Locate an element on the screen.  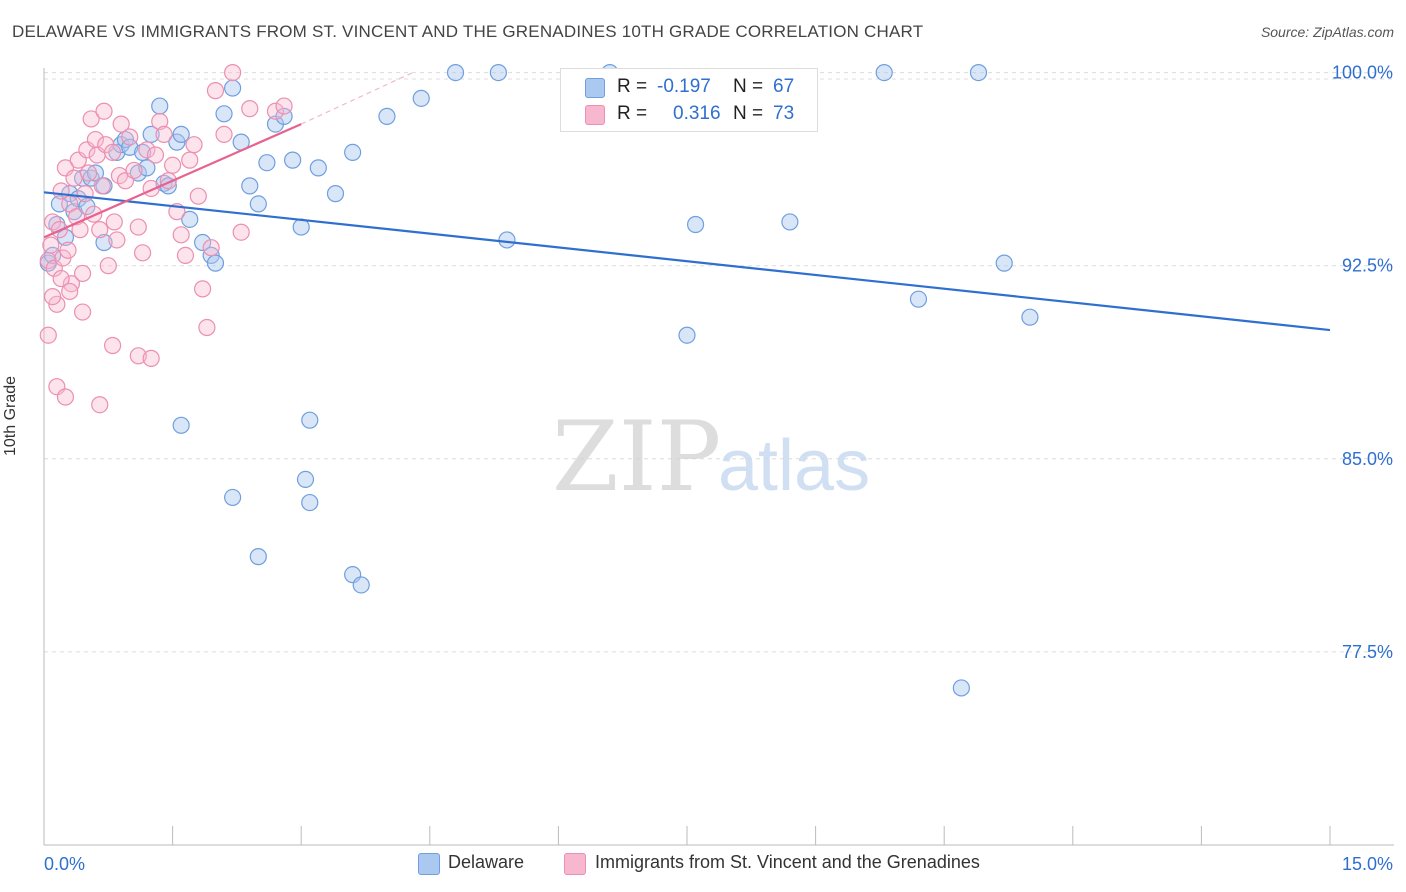
y-tick-label: 92.5% is located at coordinates (1367, 266).